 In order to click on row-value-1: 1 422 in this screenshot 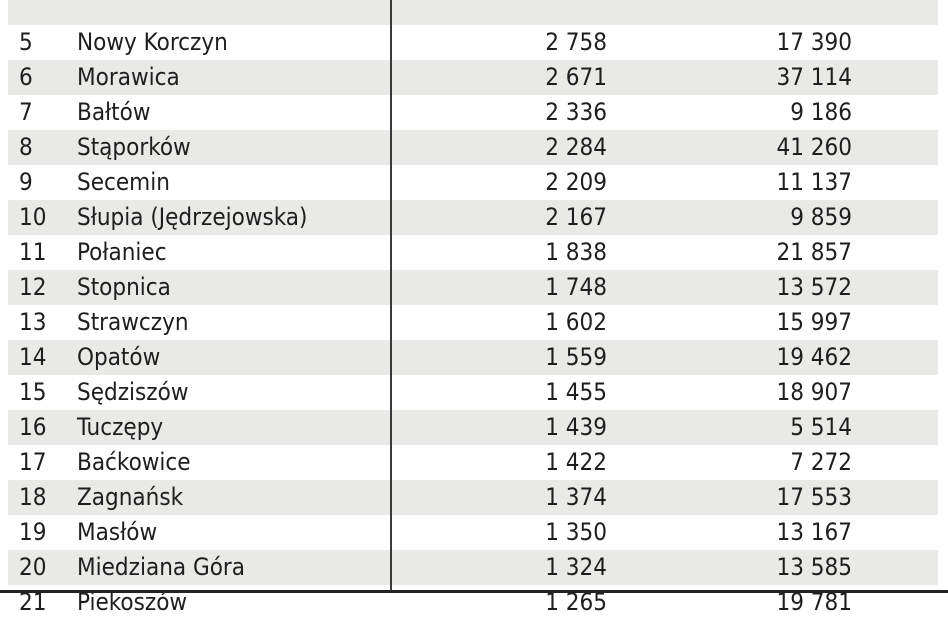, I will do `click(576, 462)`.